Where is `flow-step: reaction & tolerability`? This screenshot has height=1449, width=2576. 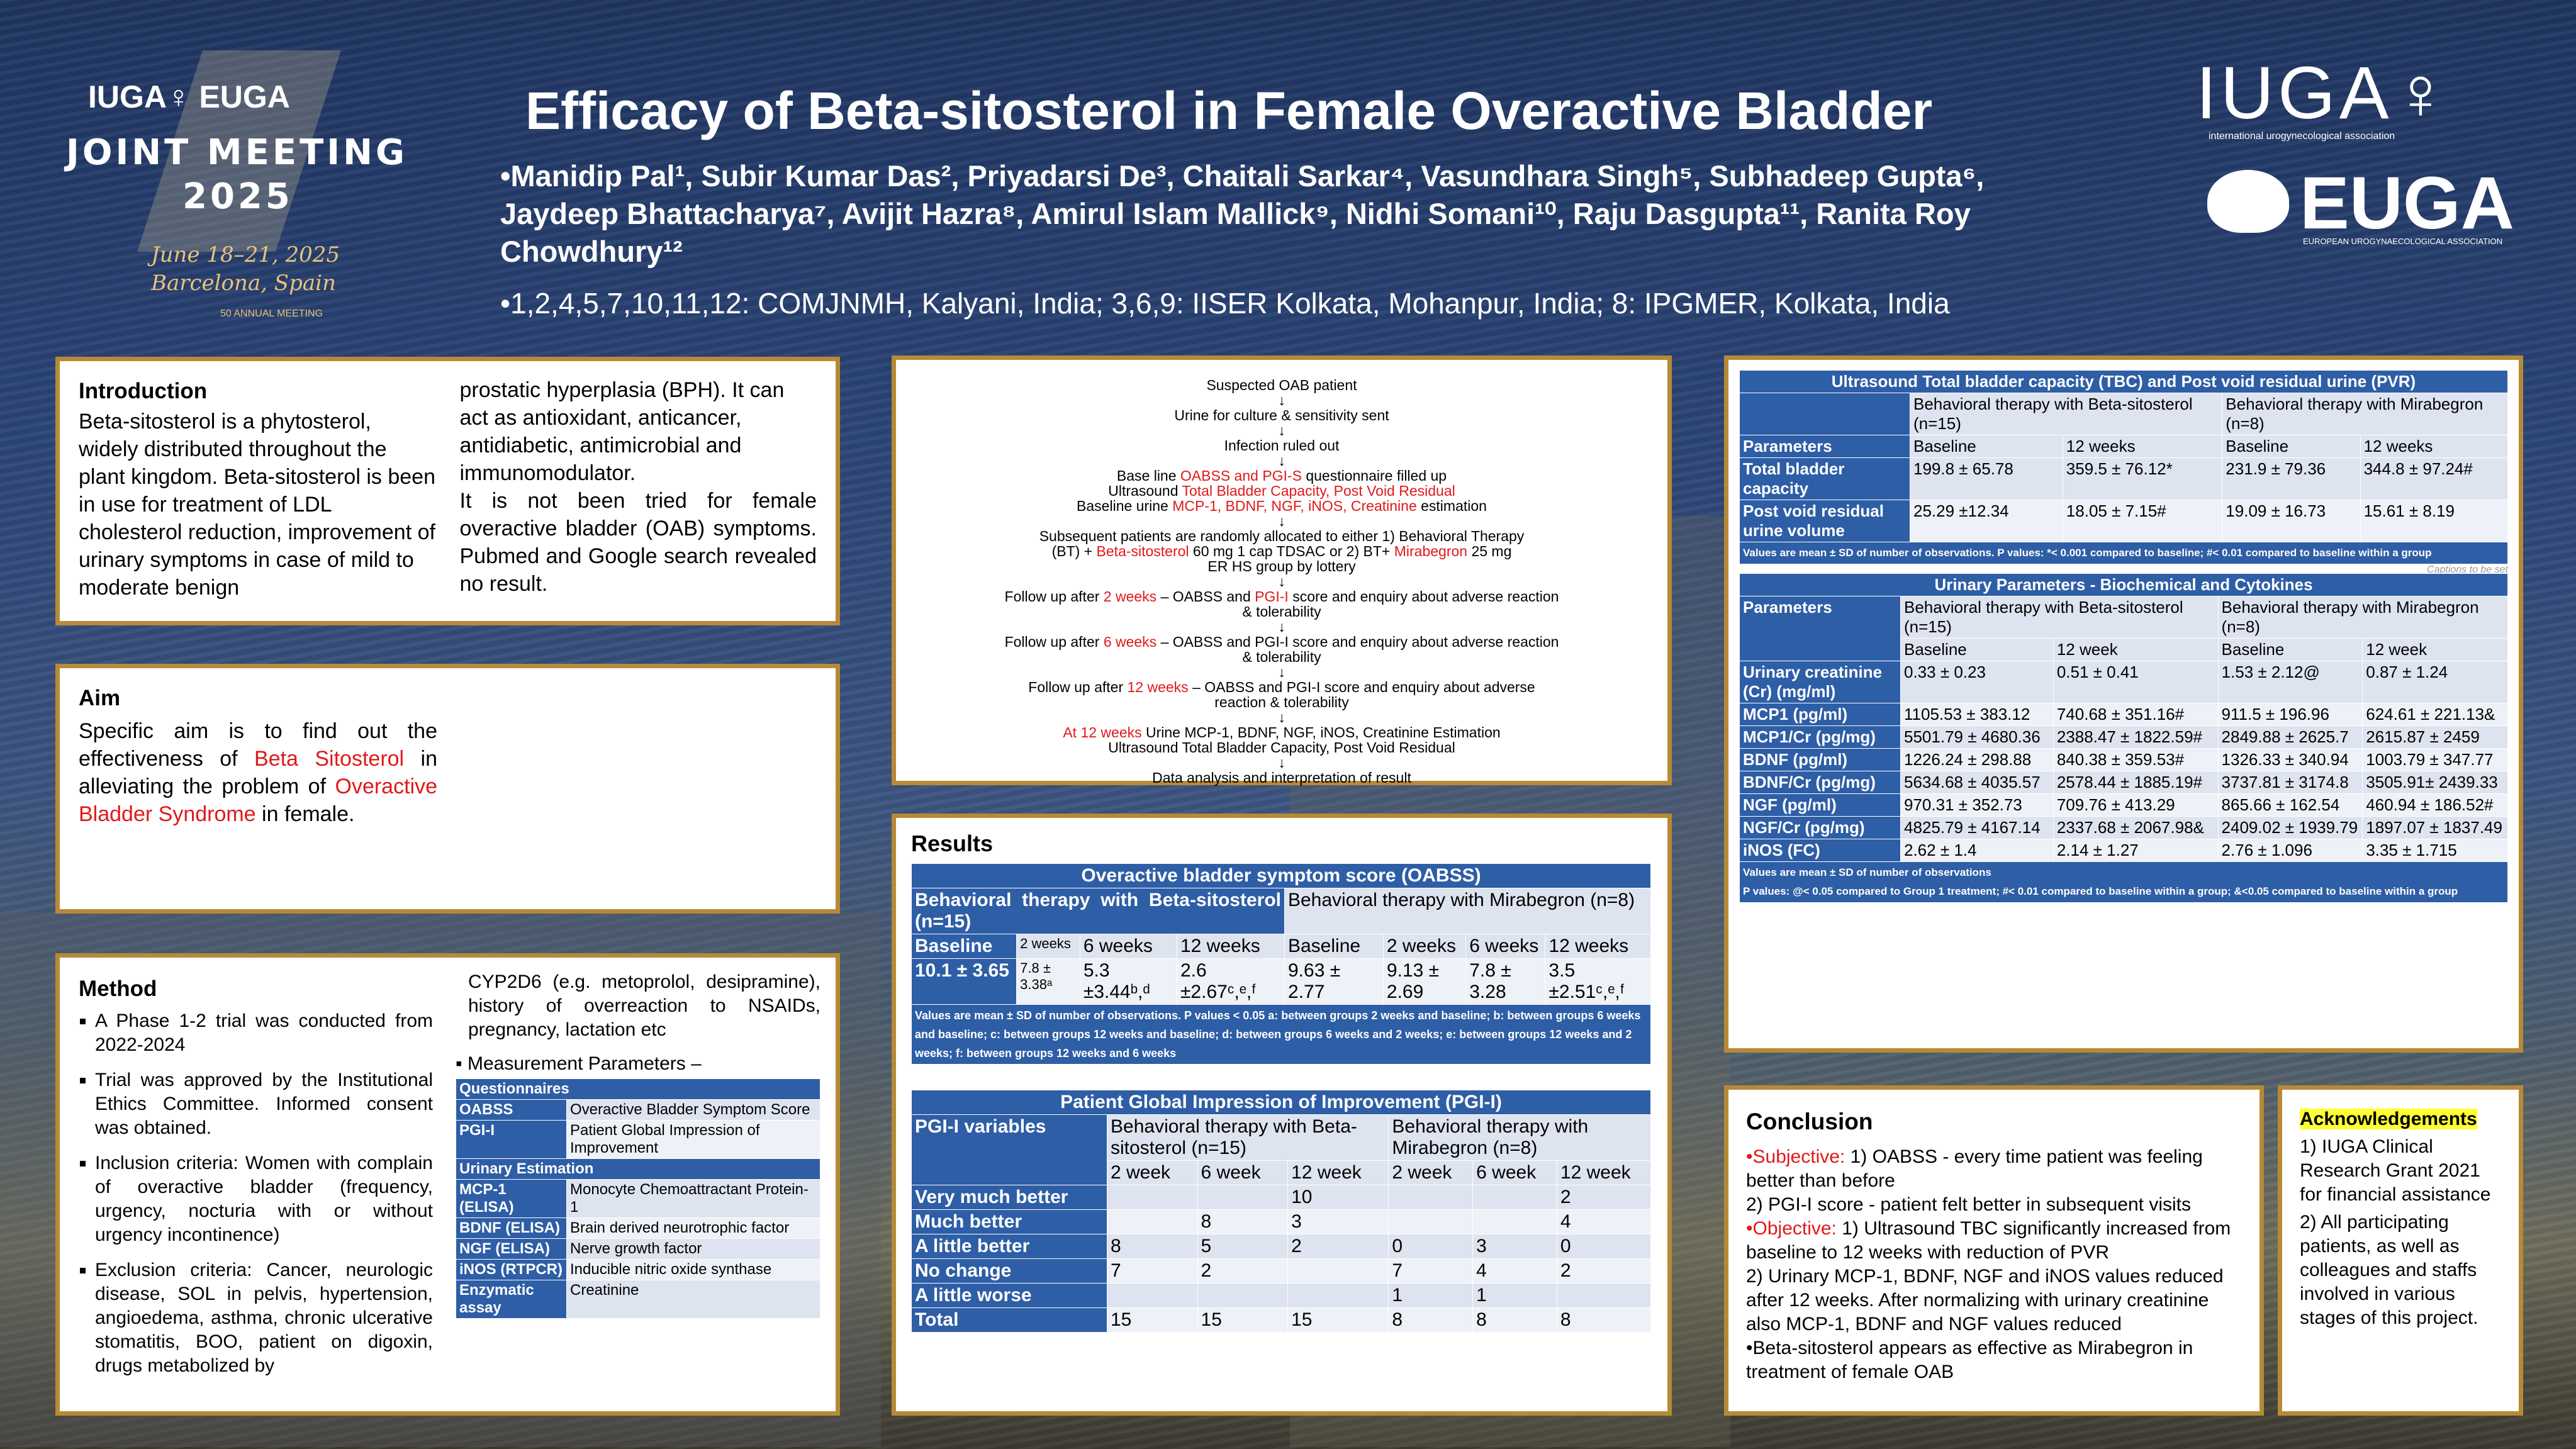
flow-step: reaction & tolerability is located at coordinates (1281, 702).